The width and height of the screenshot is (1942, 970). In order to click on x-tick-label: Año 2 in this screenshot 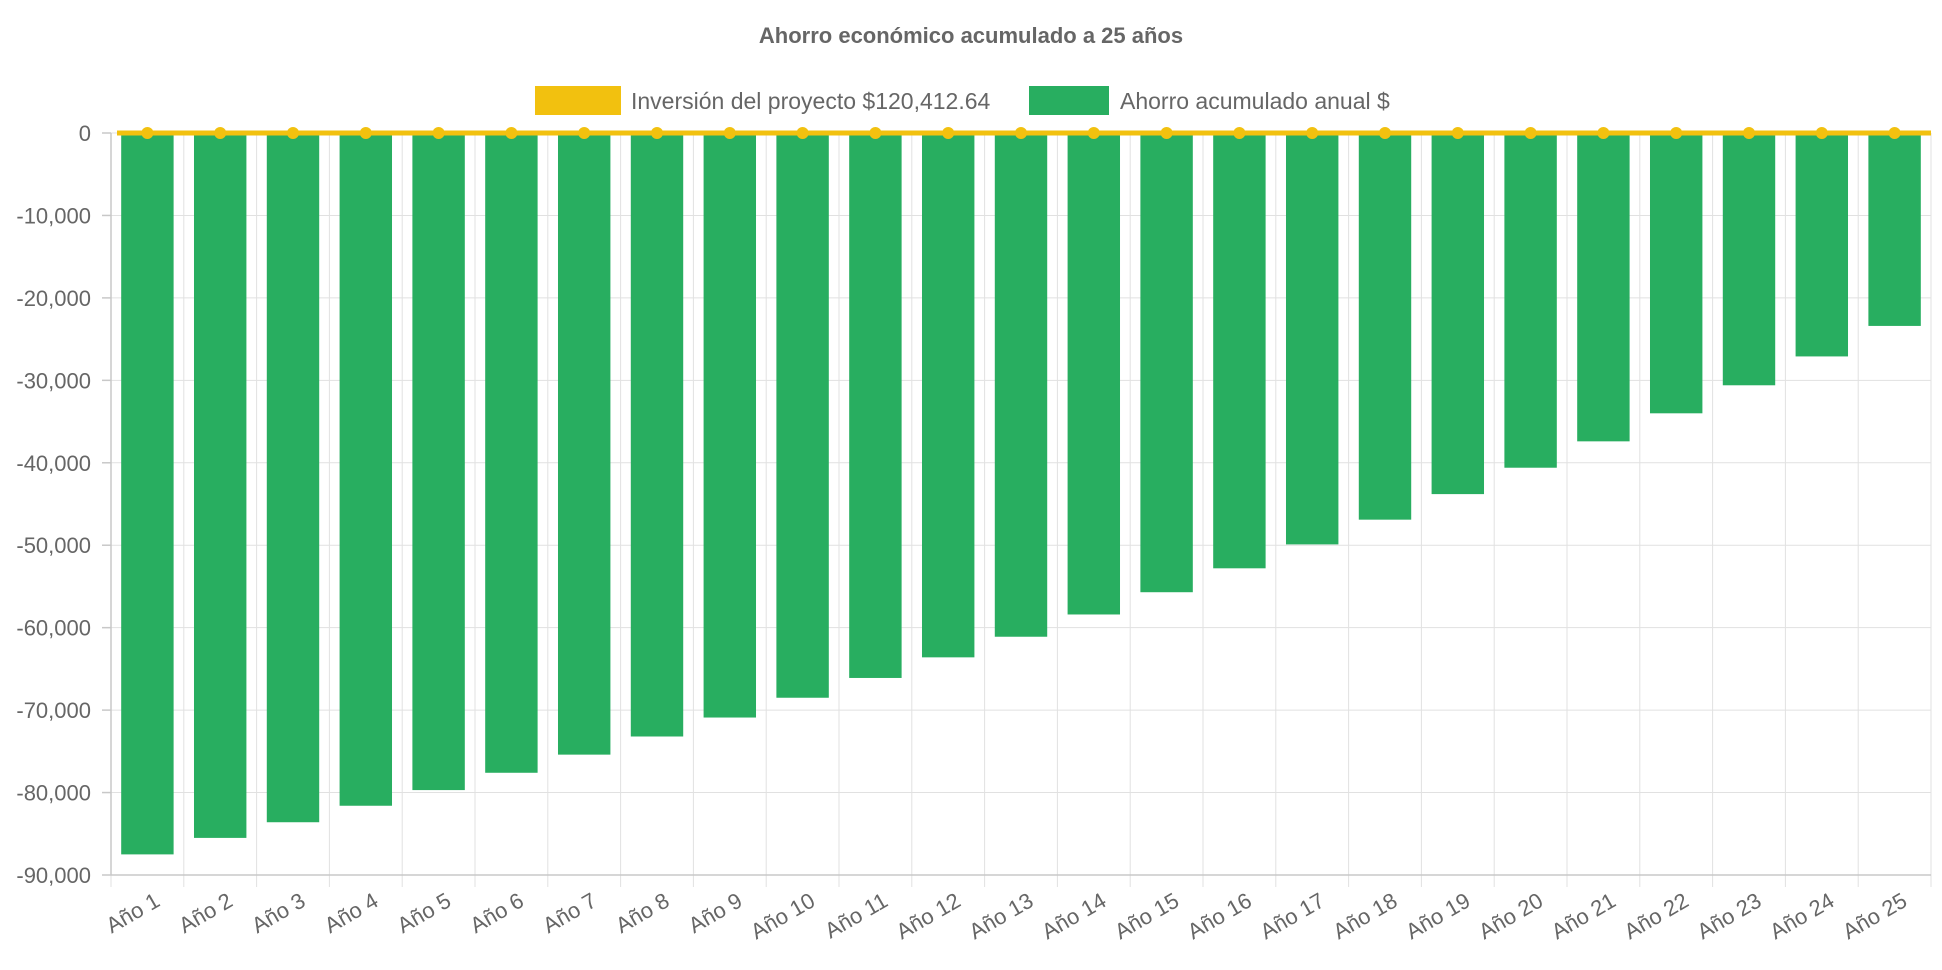, I will do `click(205, 913)`.